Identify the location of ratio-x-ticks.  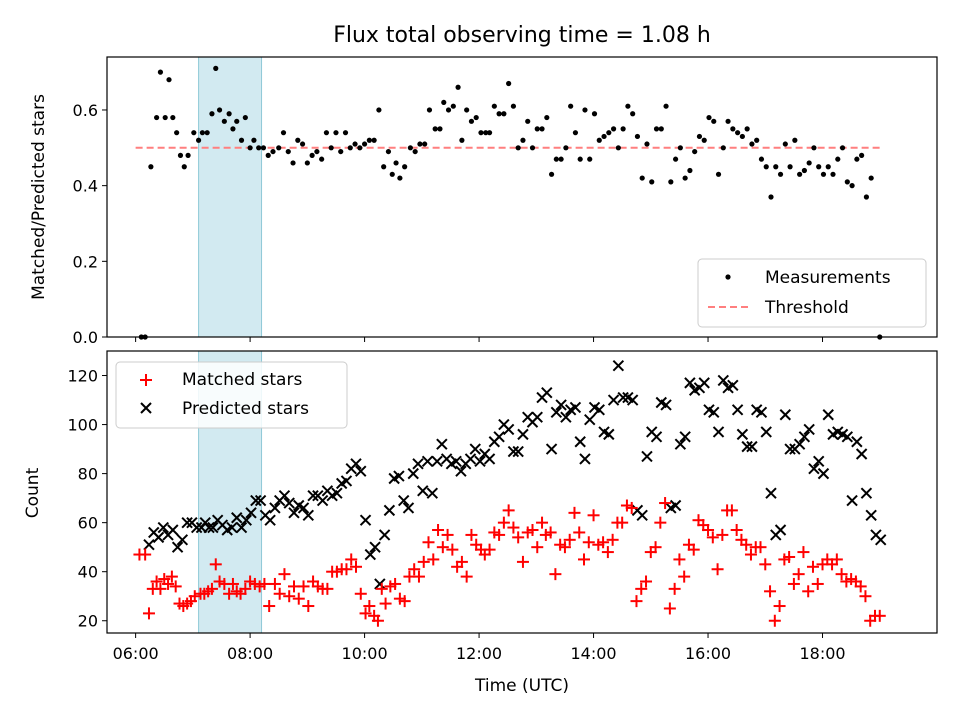
(479, 339).